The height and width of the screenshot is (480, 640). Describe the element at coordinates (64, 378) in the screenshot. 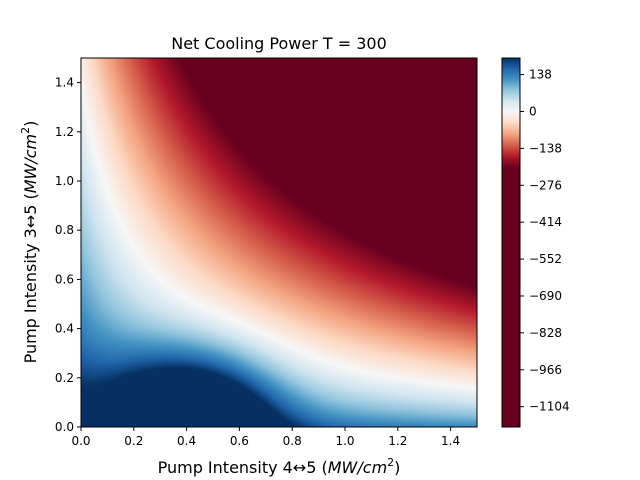

I see `y-tick-label: 0.2` at that location.